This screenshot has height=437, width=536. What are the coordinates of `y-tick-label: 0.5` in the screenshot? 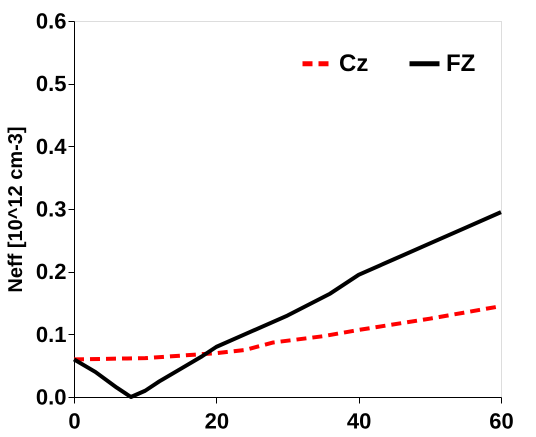 It's located at (51, 83).